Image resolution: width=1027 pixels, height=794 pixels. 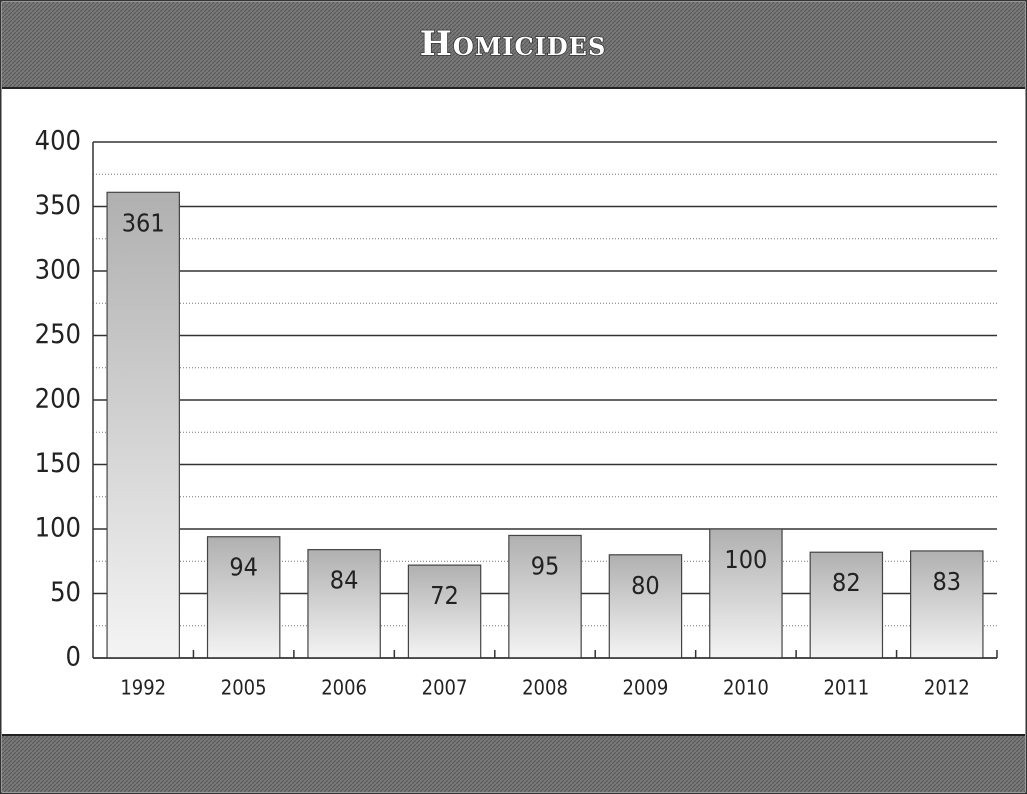 I want to click on x-tick-label: 2005, so click(x=244, y=688).